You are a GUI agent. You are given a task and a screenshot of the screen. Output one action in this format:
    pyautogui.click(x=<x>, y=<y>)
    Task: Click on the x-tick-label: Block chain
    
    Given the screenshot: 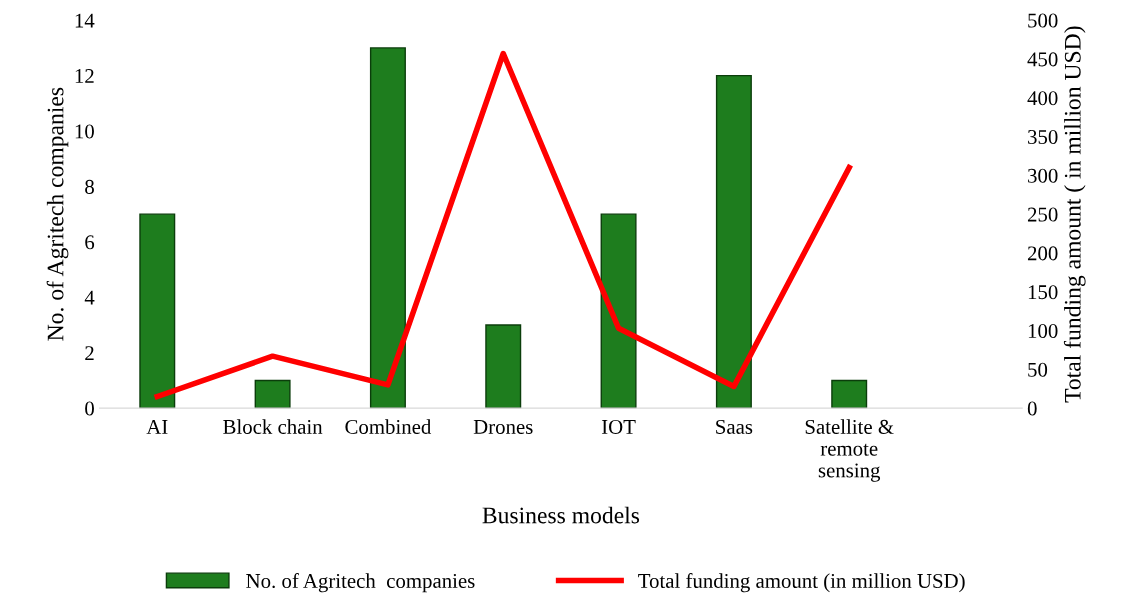 What is the action you would take?
    pyautogui.click(x=273, y=426)
    